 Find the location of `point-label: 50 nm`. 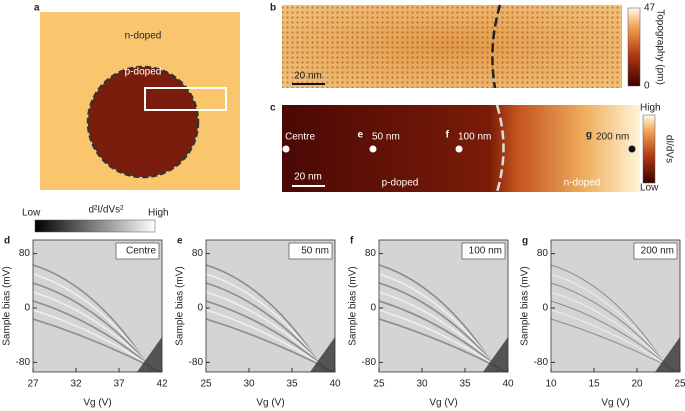

point-label: 50 nm is located at coordinates (386, 137).